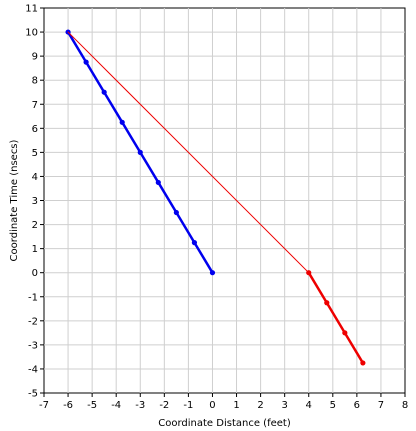 This screenshot has height=431, width=416. I want to click on y-tick-label: -5, so click(33, 394).